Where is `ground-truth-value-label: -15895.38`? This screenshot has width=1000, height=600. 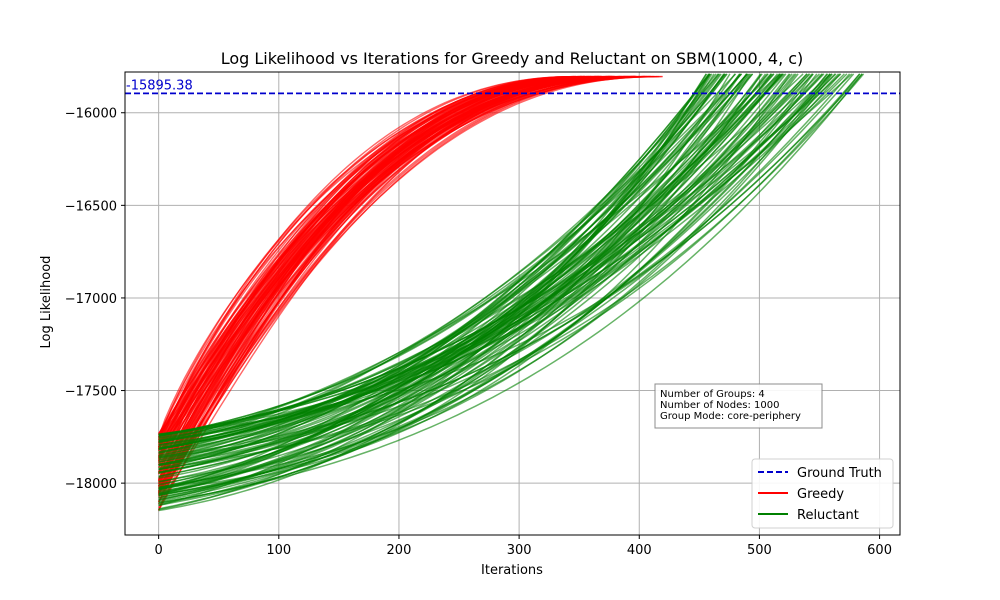
ground-truth-value-label: -15895.38 is located at coordinates (159, 85).